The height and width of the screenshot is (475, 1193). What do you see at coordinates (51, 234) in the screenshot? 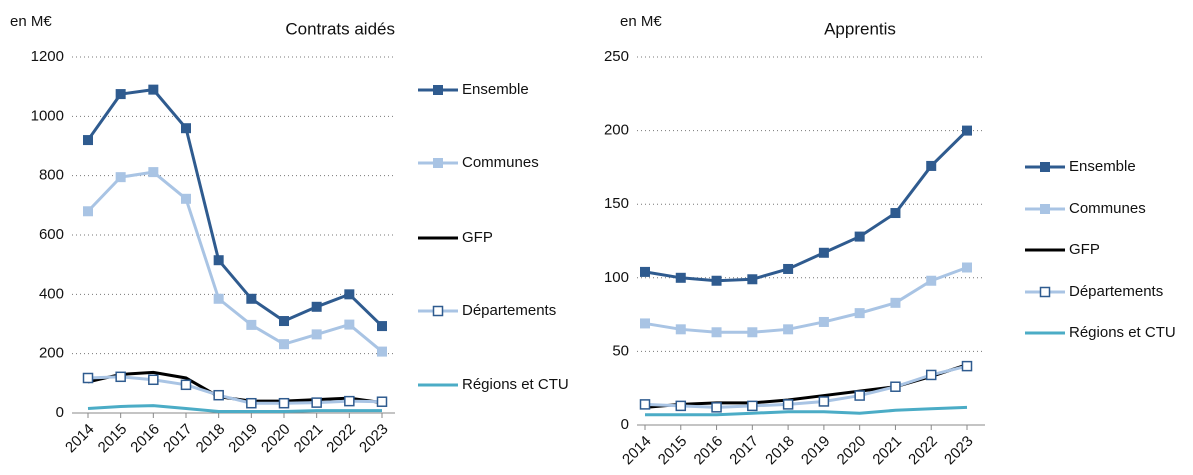
I see `y-tick-label: 600` at bounding box center [51, 234].